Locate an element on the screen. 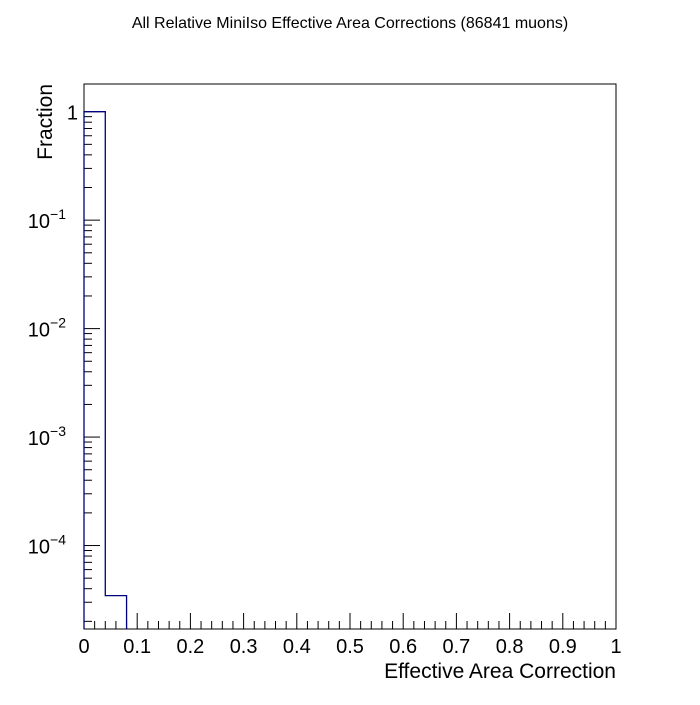  x-tick-label: 0 is located at coordinates (83, 647).